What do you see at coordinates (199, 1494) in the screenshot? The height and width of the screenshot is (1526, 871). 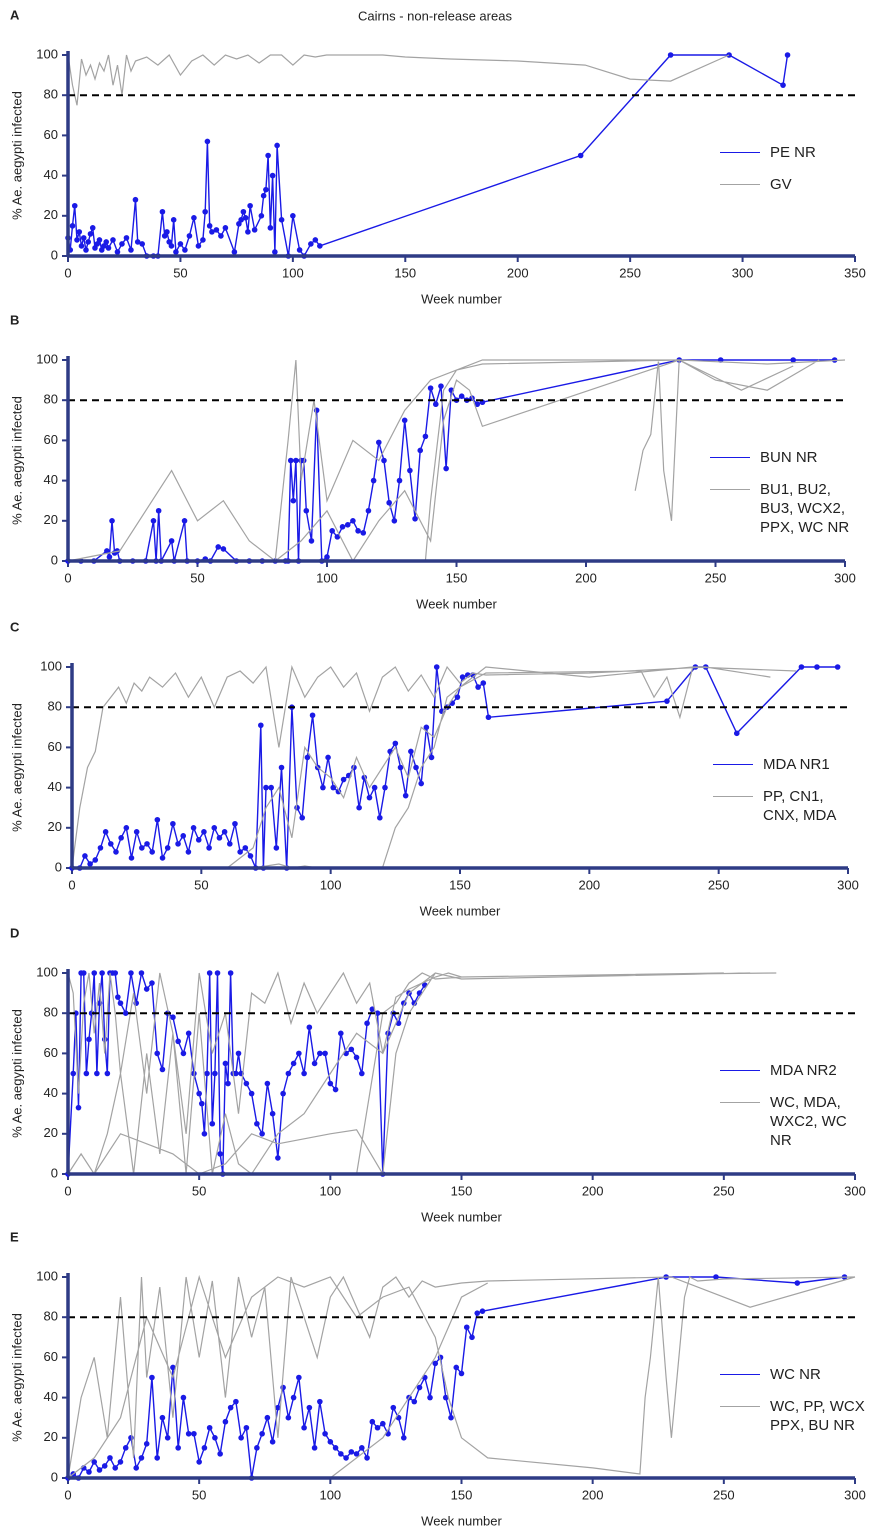 I see `x-tick-label: 50` at bounding box center [199, 1494].